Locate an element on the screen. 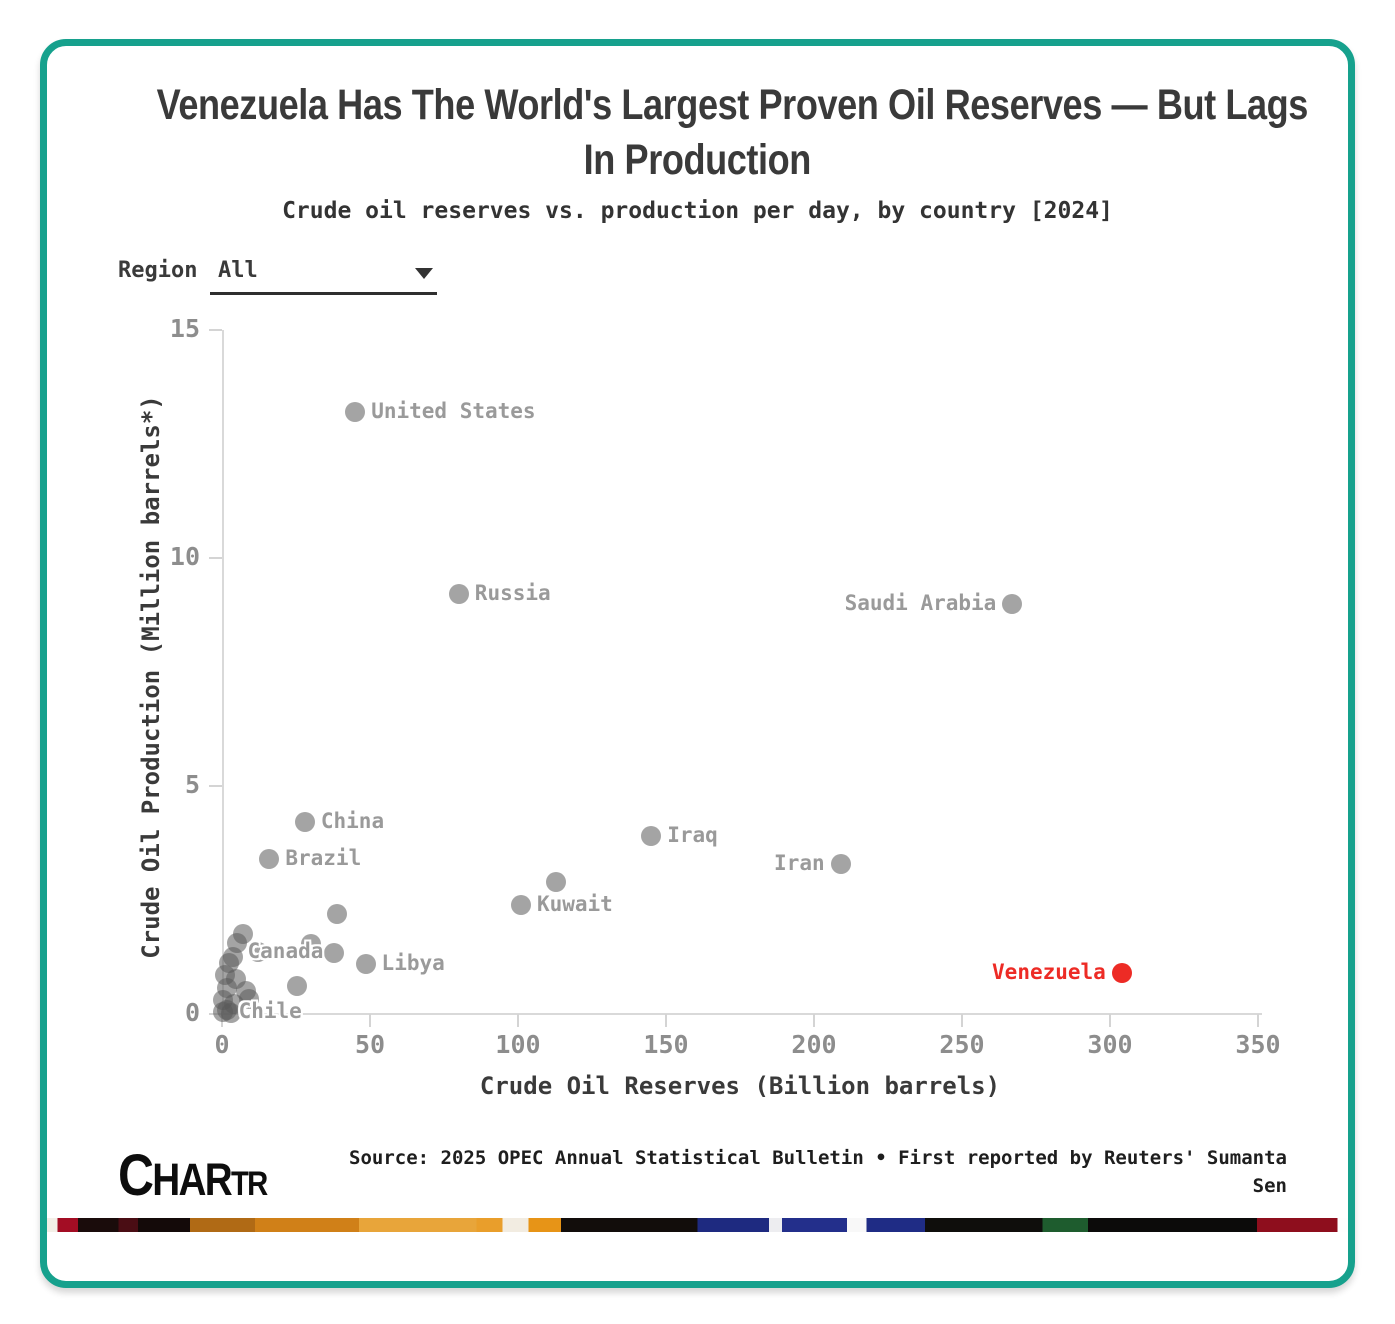  point-label: Libya is located at coordinates (413, 962).